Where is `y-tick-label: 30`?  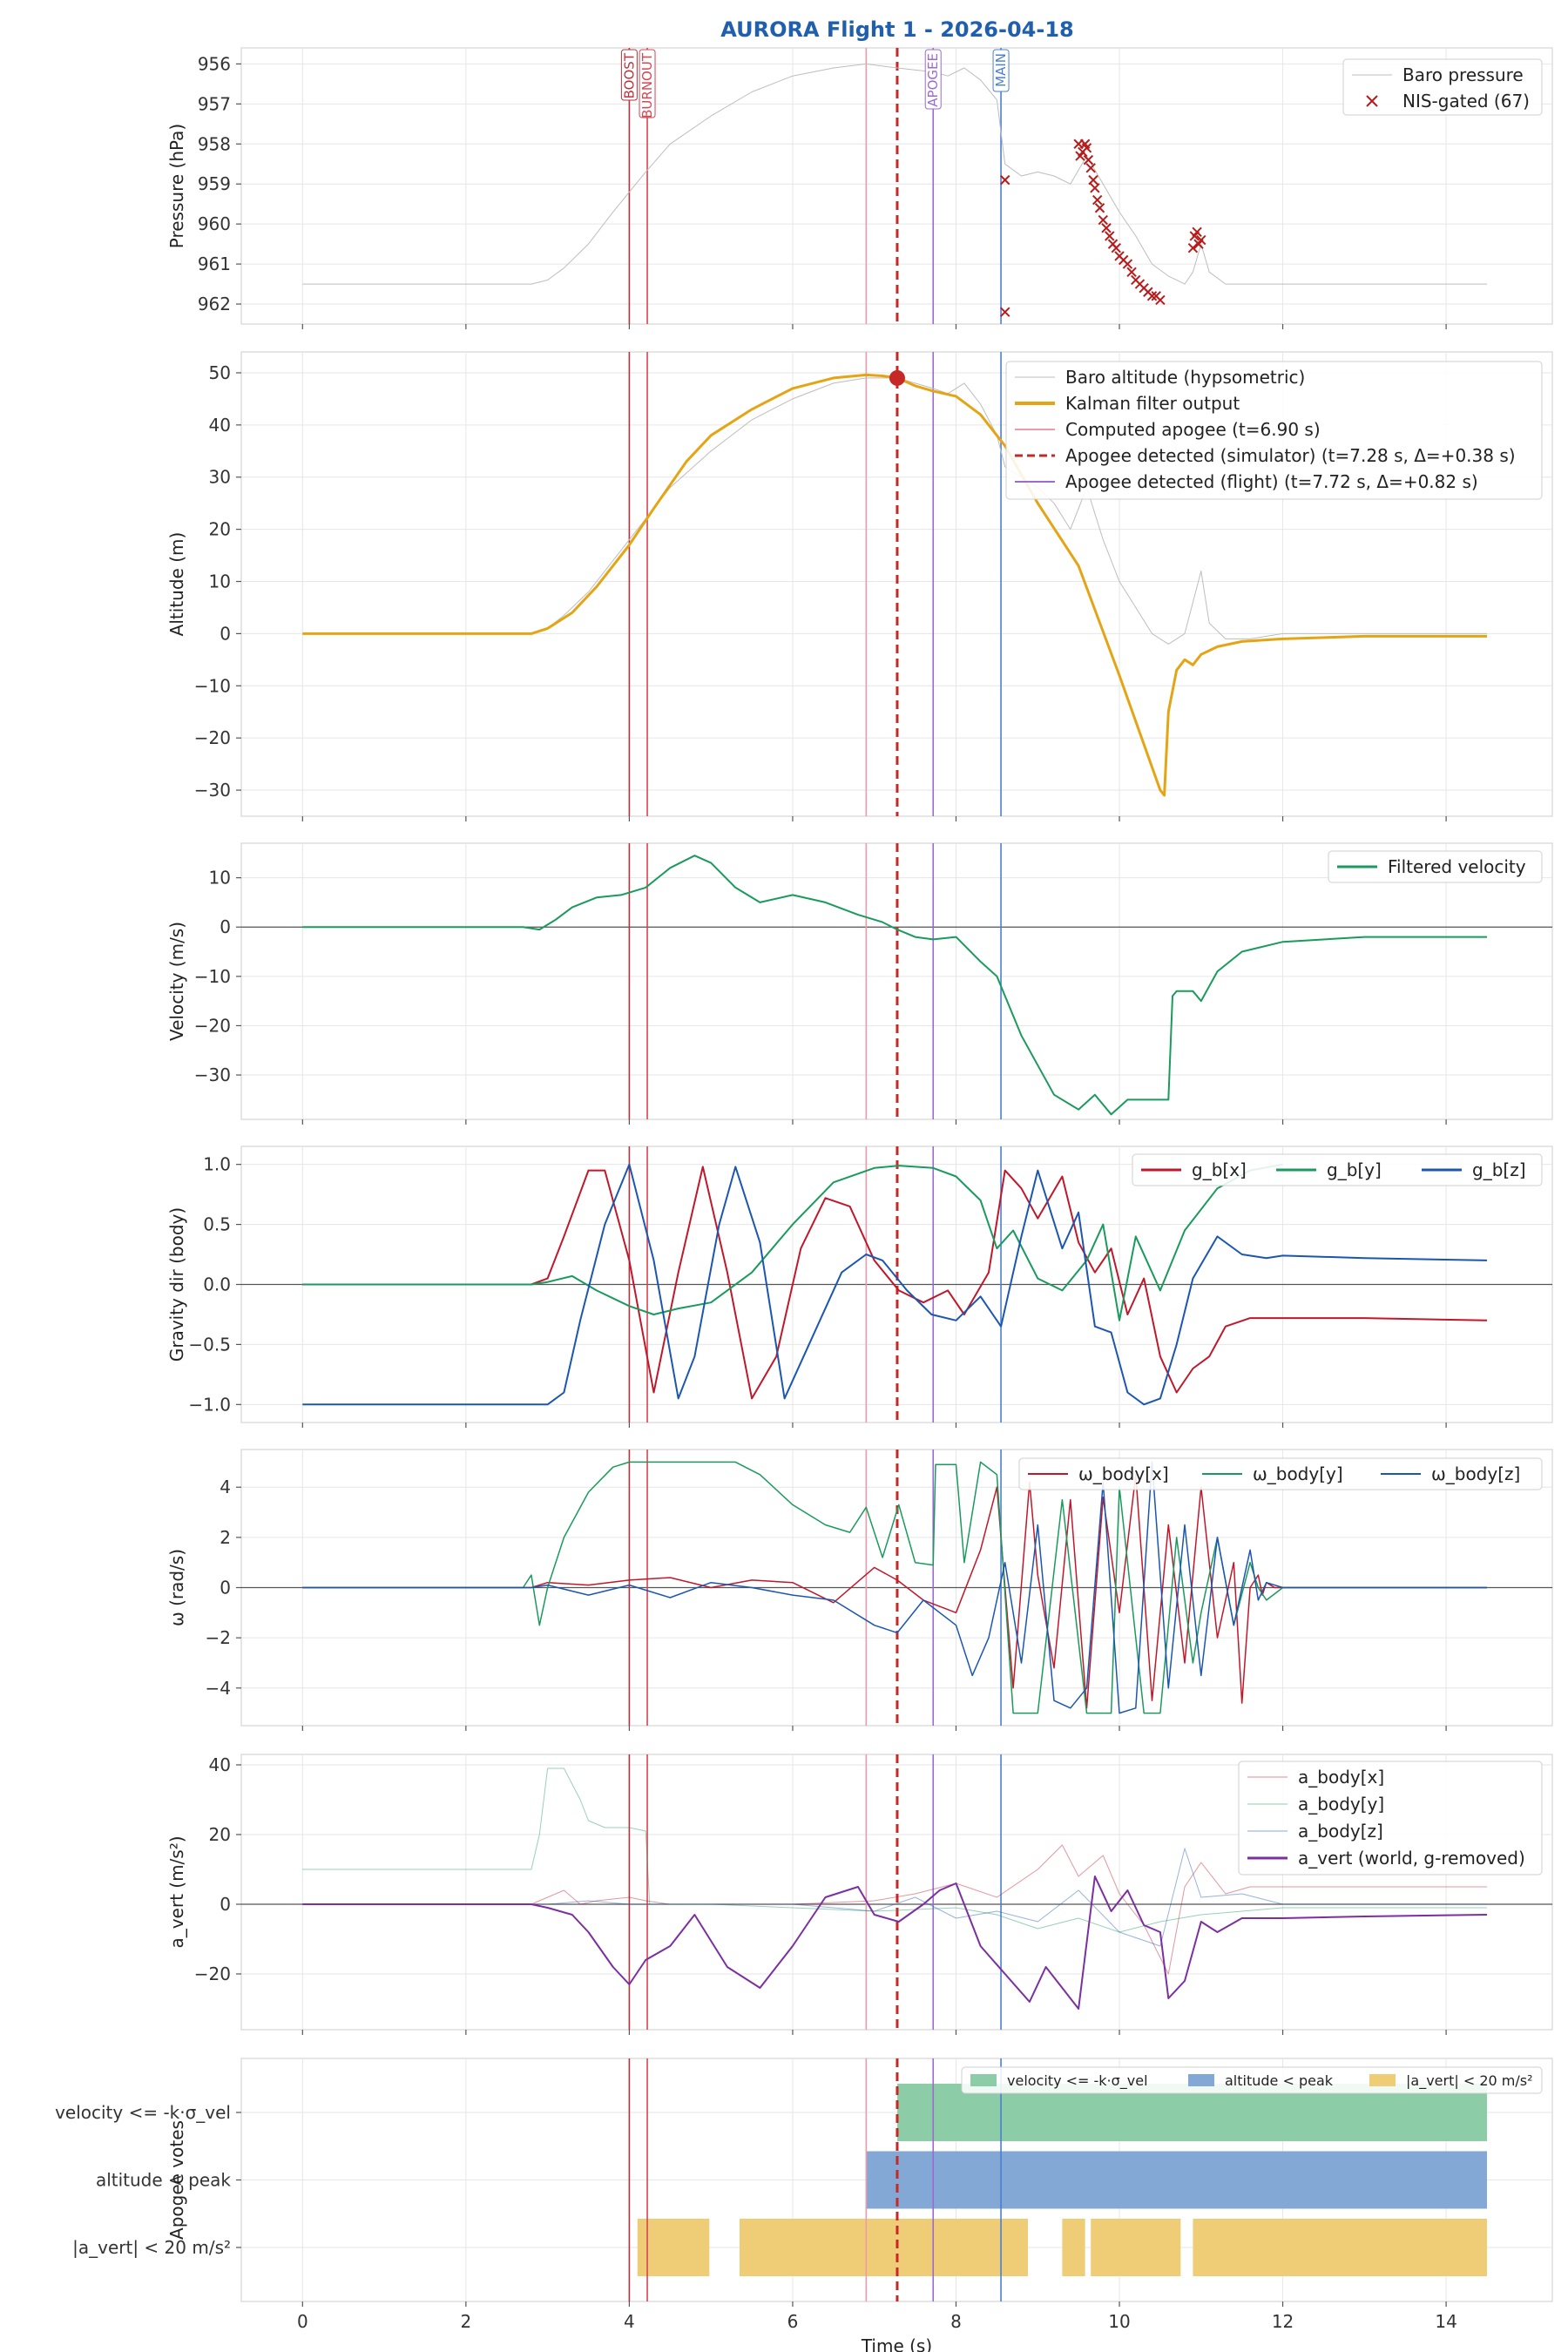 y-tick-label: 30 is located at coordinates (220, 477).